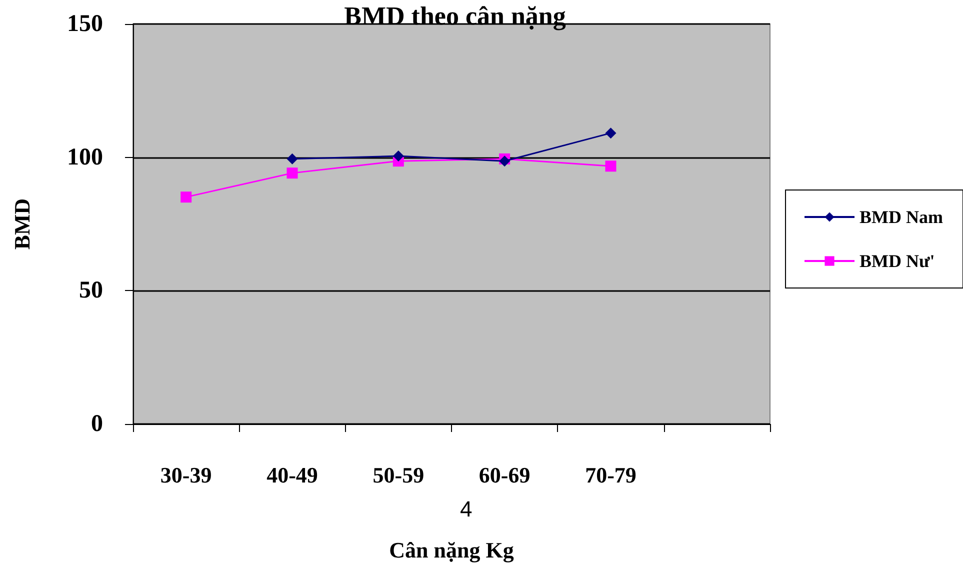 The image size is (963, 569). I want to click on legend-label: BMD Nư', so click(897, 261).